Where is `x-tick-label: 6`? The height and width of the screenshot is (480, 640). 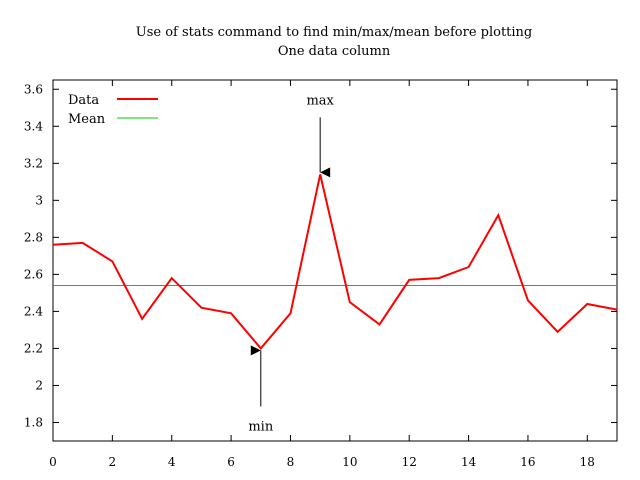
x-tick-label: 6 is located at coordinates (231, 462).